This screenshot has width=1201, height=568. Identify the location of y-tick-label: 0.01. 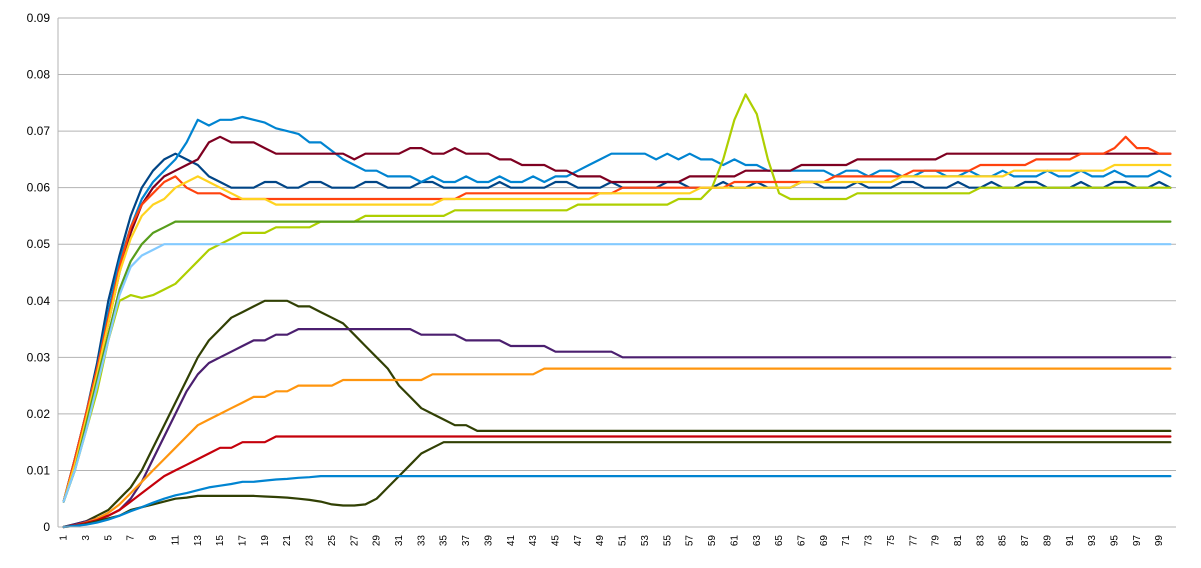
(39, 470).